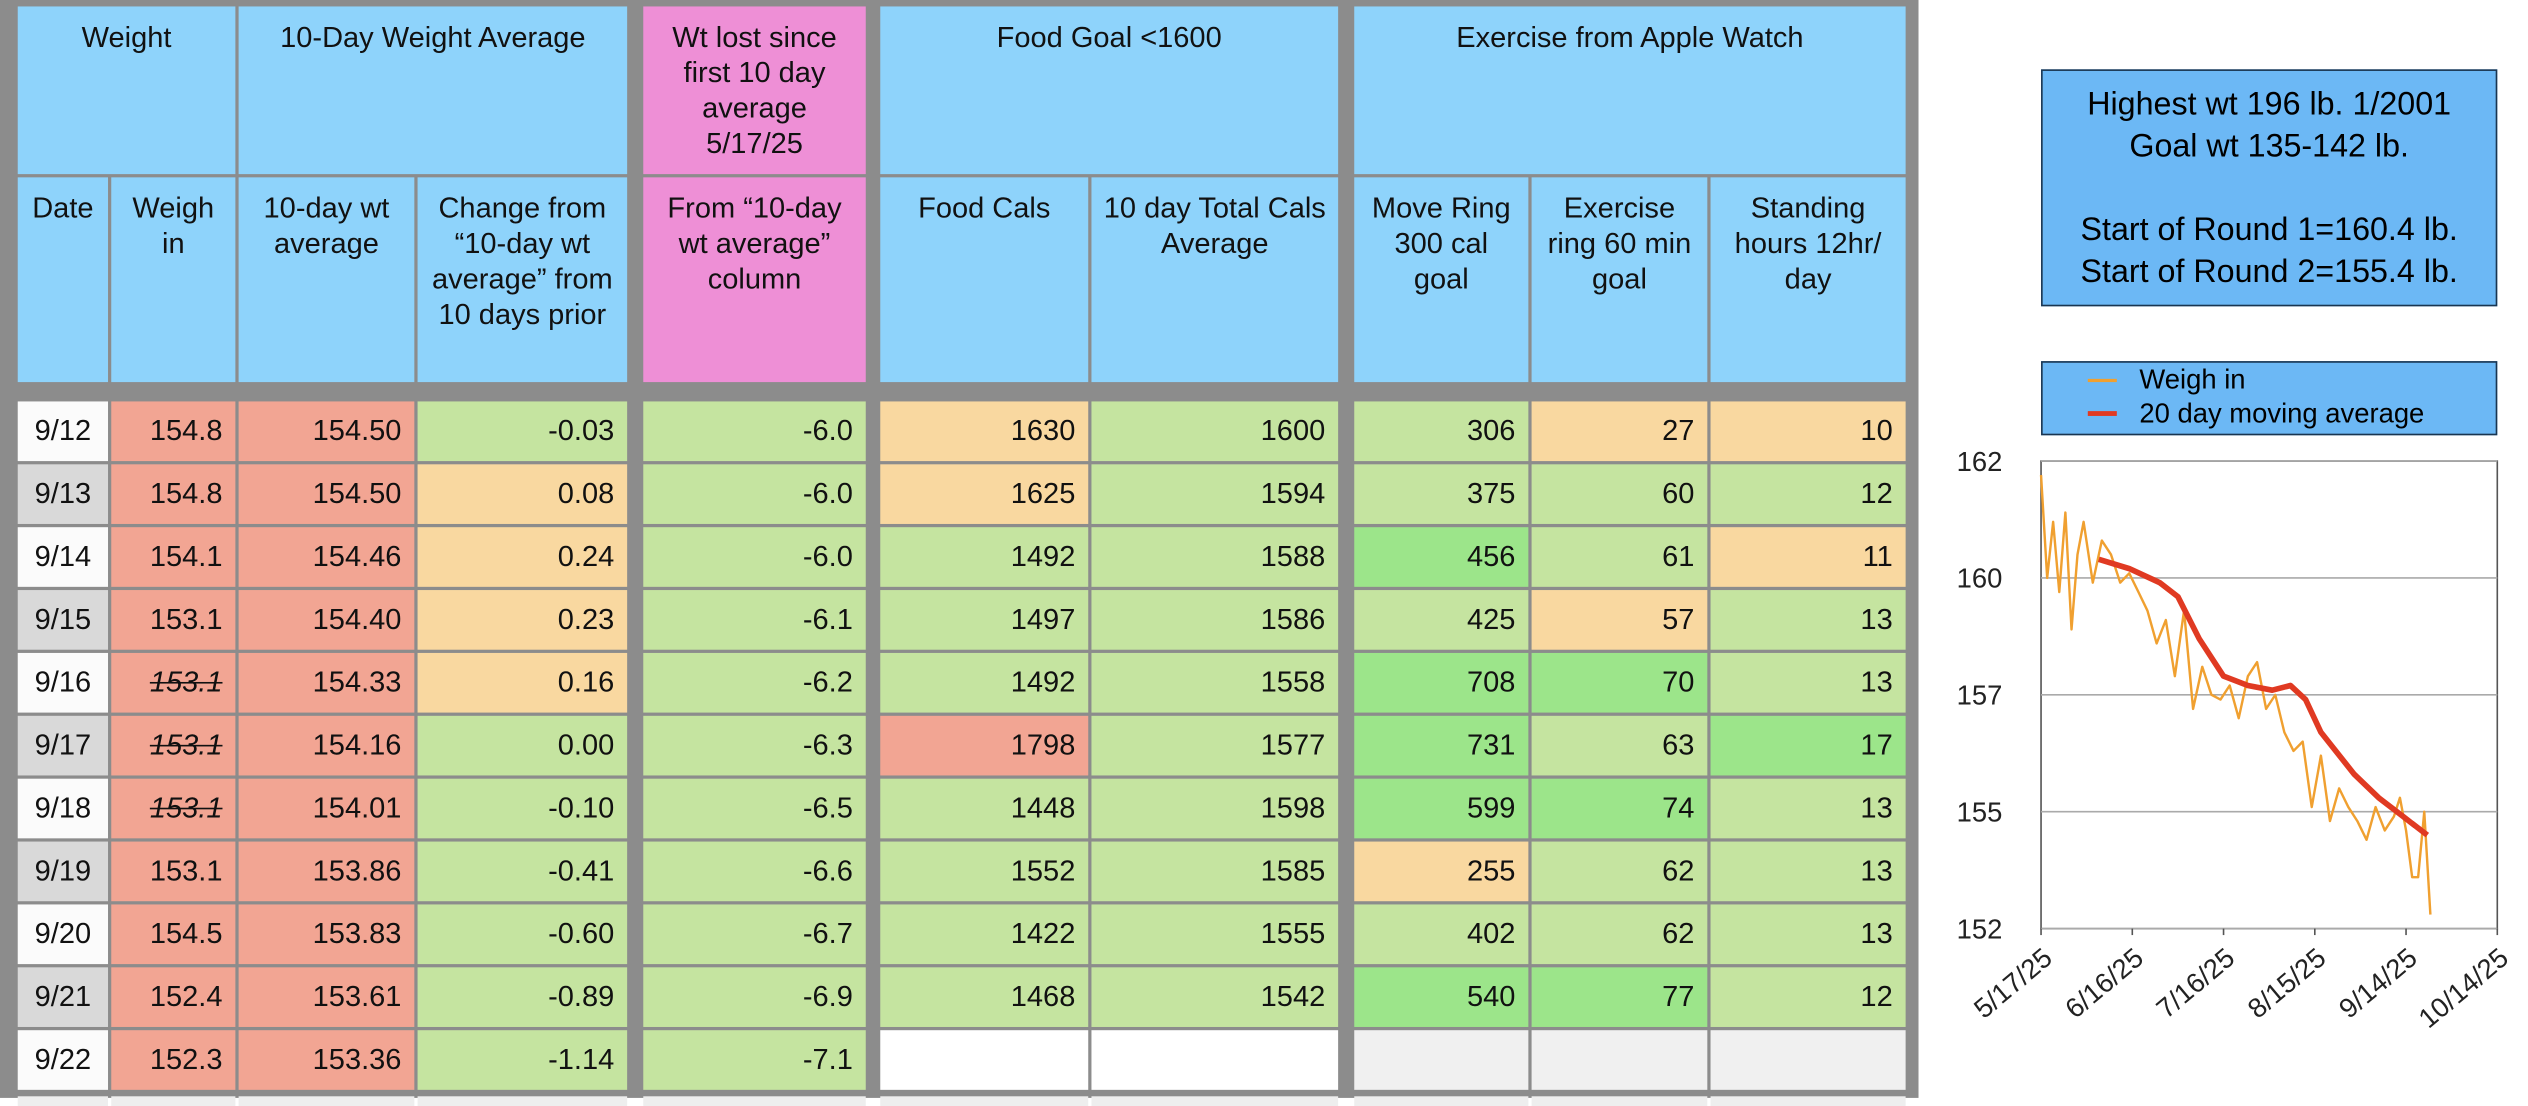 Image resolution: width=2528 pixels, height=1106 pixels. I want to click on info-line: Highest wt 196 lb. 1/2001, so click(2269, 105).